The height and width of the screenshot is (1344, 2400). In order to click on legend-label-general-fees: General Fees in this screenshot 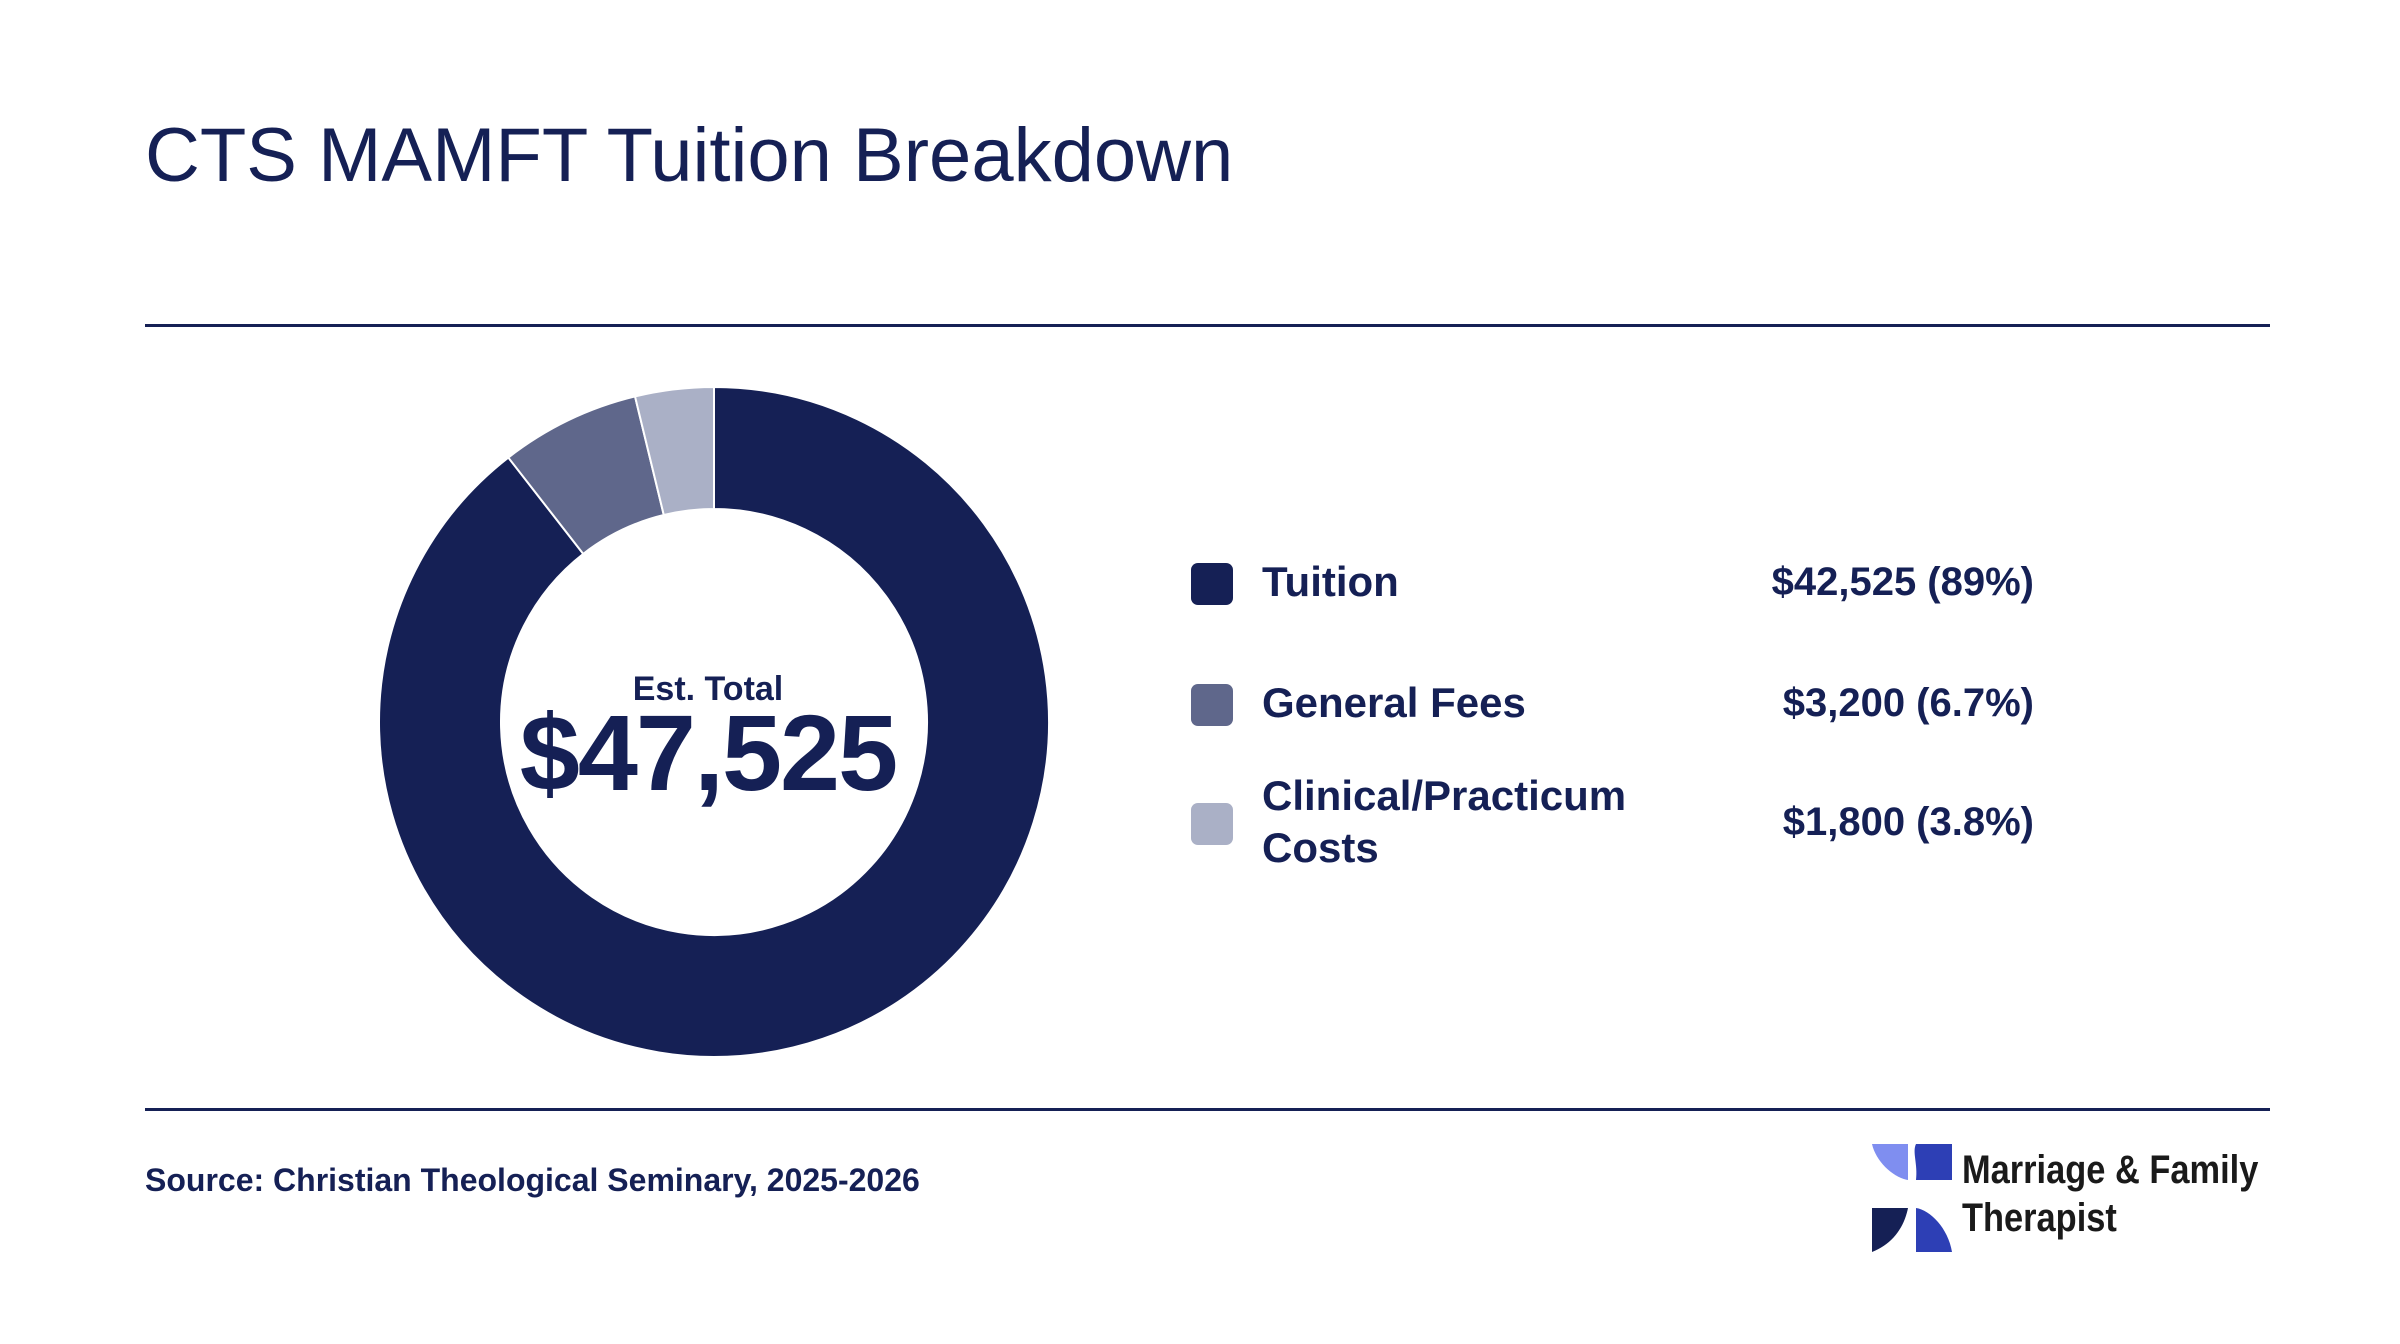, I will do `click(1394, 702)`.